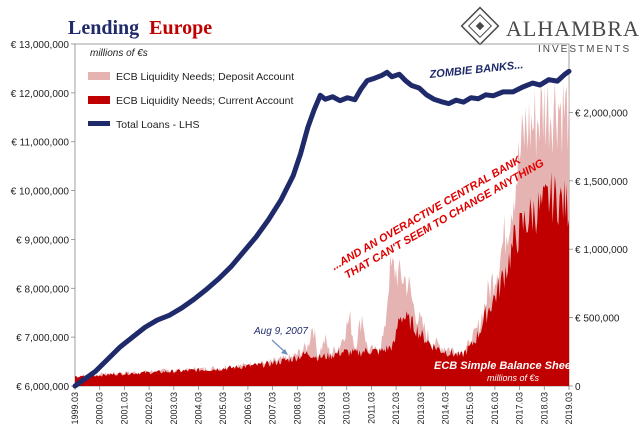 The image size is (641, 441). Describe the element at coordinates (297, 408) in the screenshot. I see `x-axis-tick-label: 2008.03` at that location.